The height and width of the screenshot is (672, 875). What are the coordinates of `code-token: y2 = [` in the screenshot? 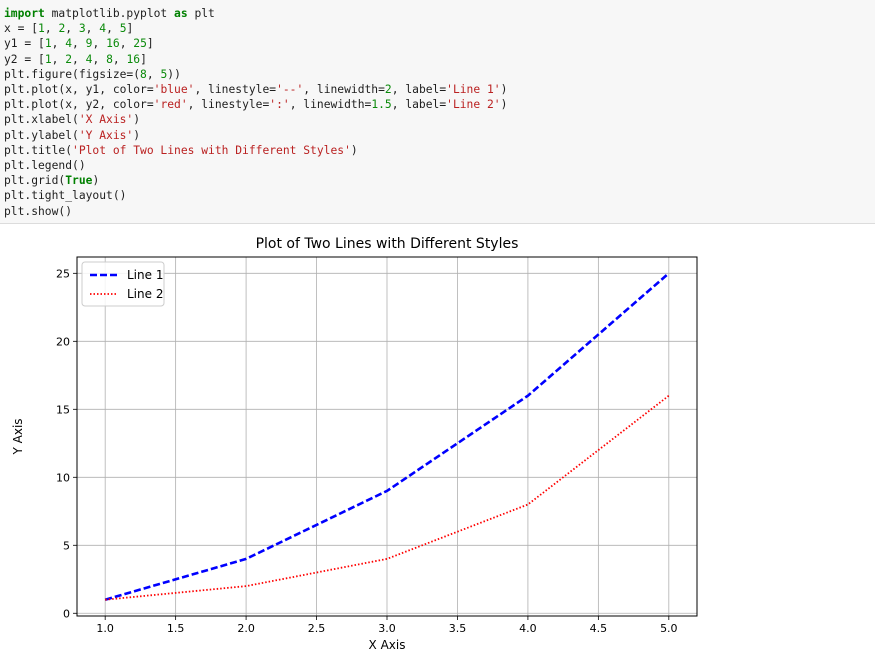 It's located at (24, 59).